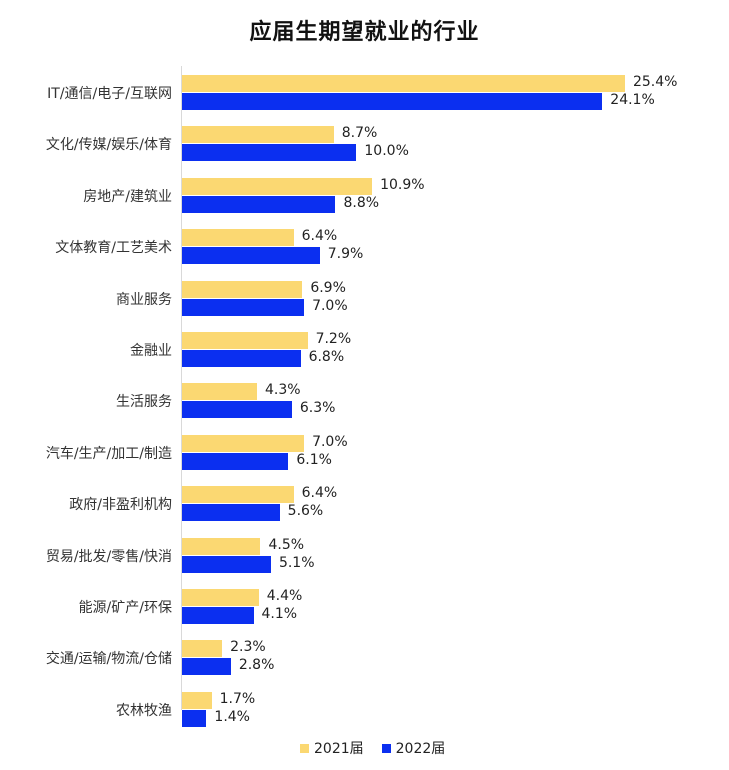 This screenshot has width=729, height=770. What do you see at coordinates (282, 390) in the screenshot?
I see `value-label-2021: 4.3%` at bounding box center [282, 390].